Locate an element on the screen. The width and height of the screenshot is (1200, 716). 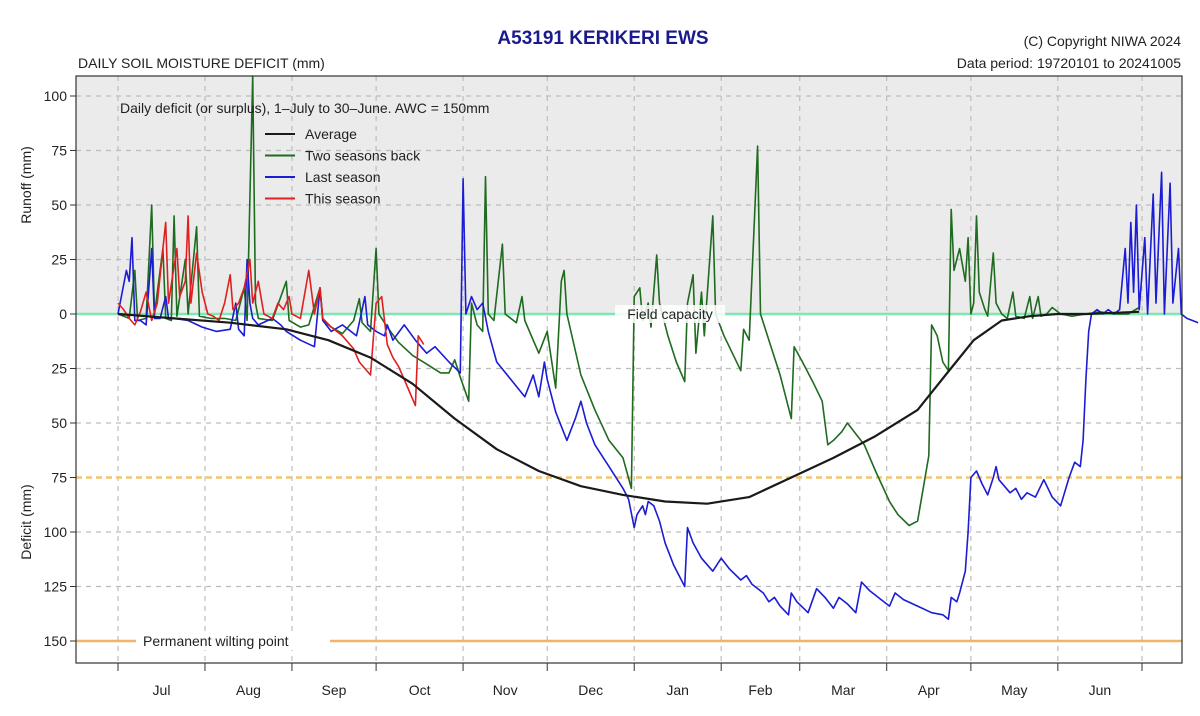
field-capacity-label-bg is located at coordinates (670, 314).